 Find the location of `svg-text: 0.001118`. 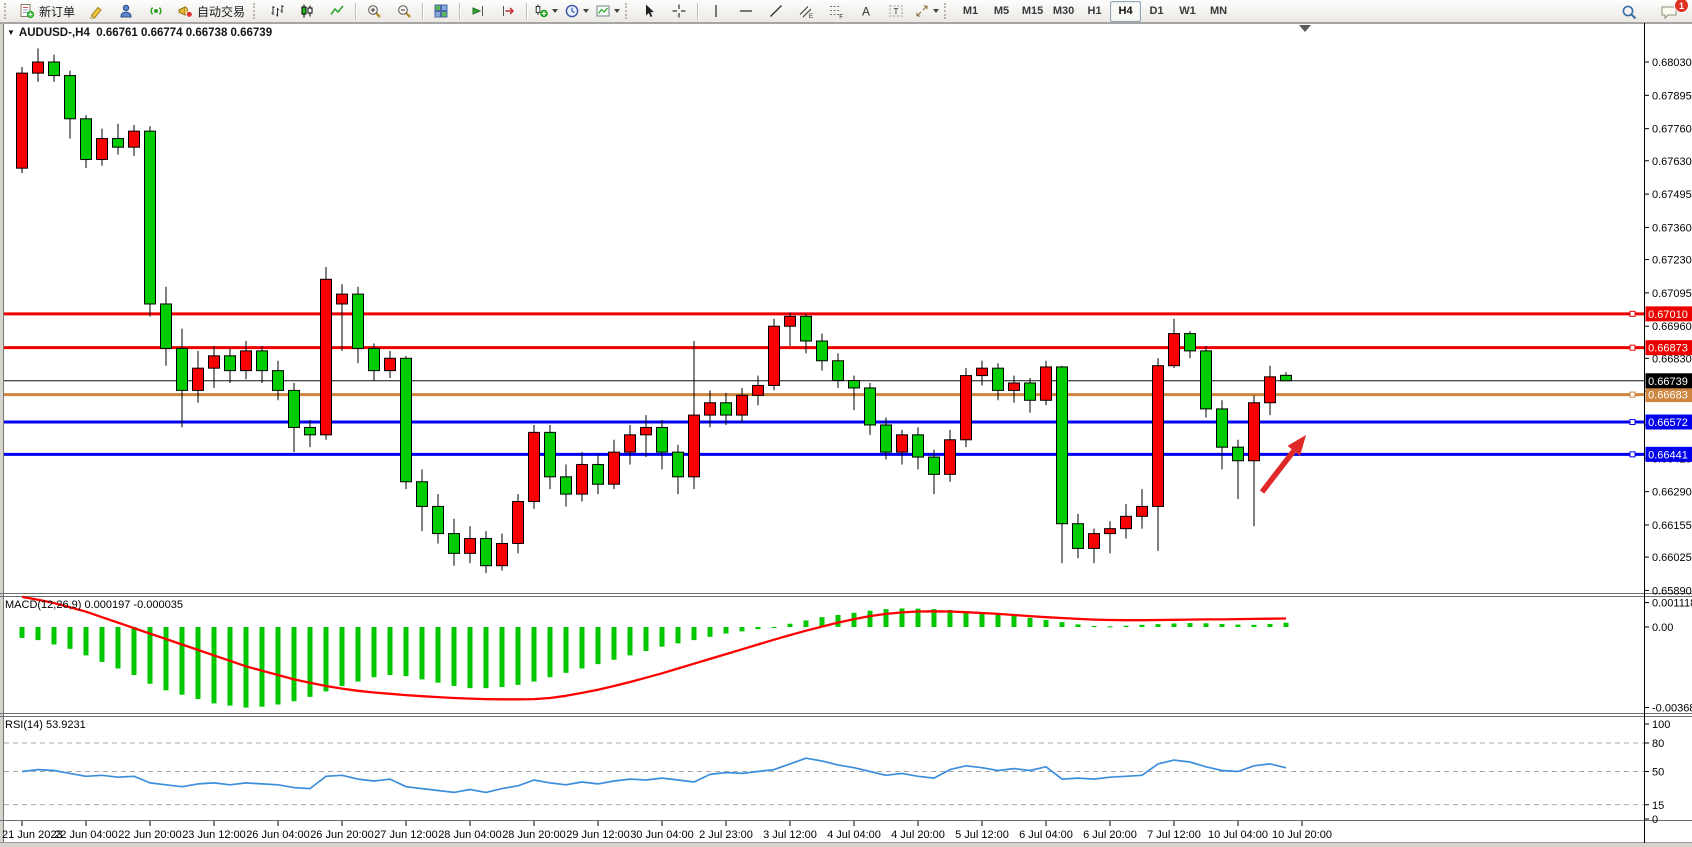

svg-text: 0.001118 is located at coordinates (1672, 604).